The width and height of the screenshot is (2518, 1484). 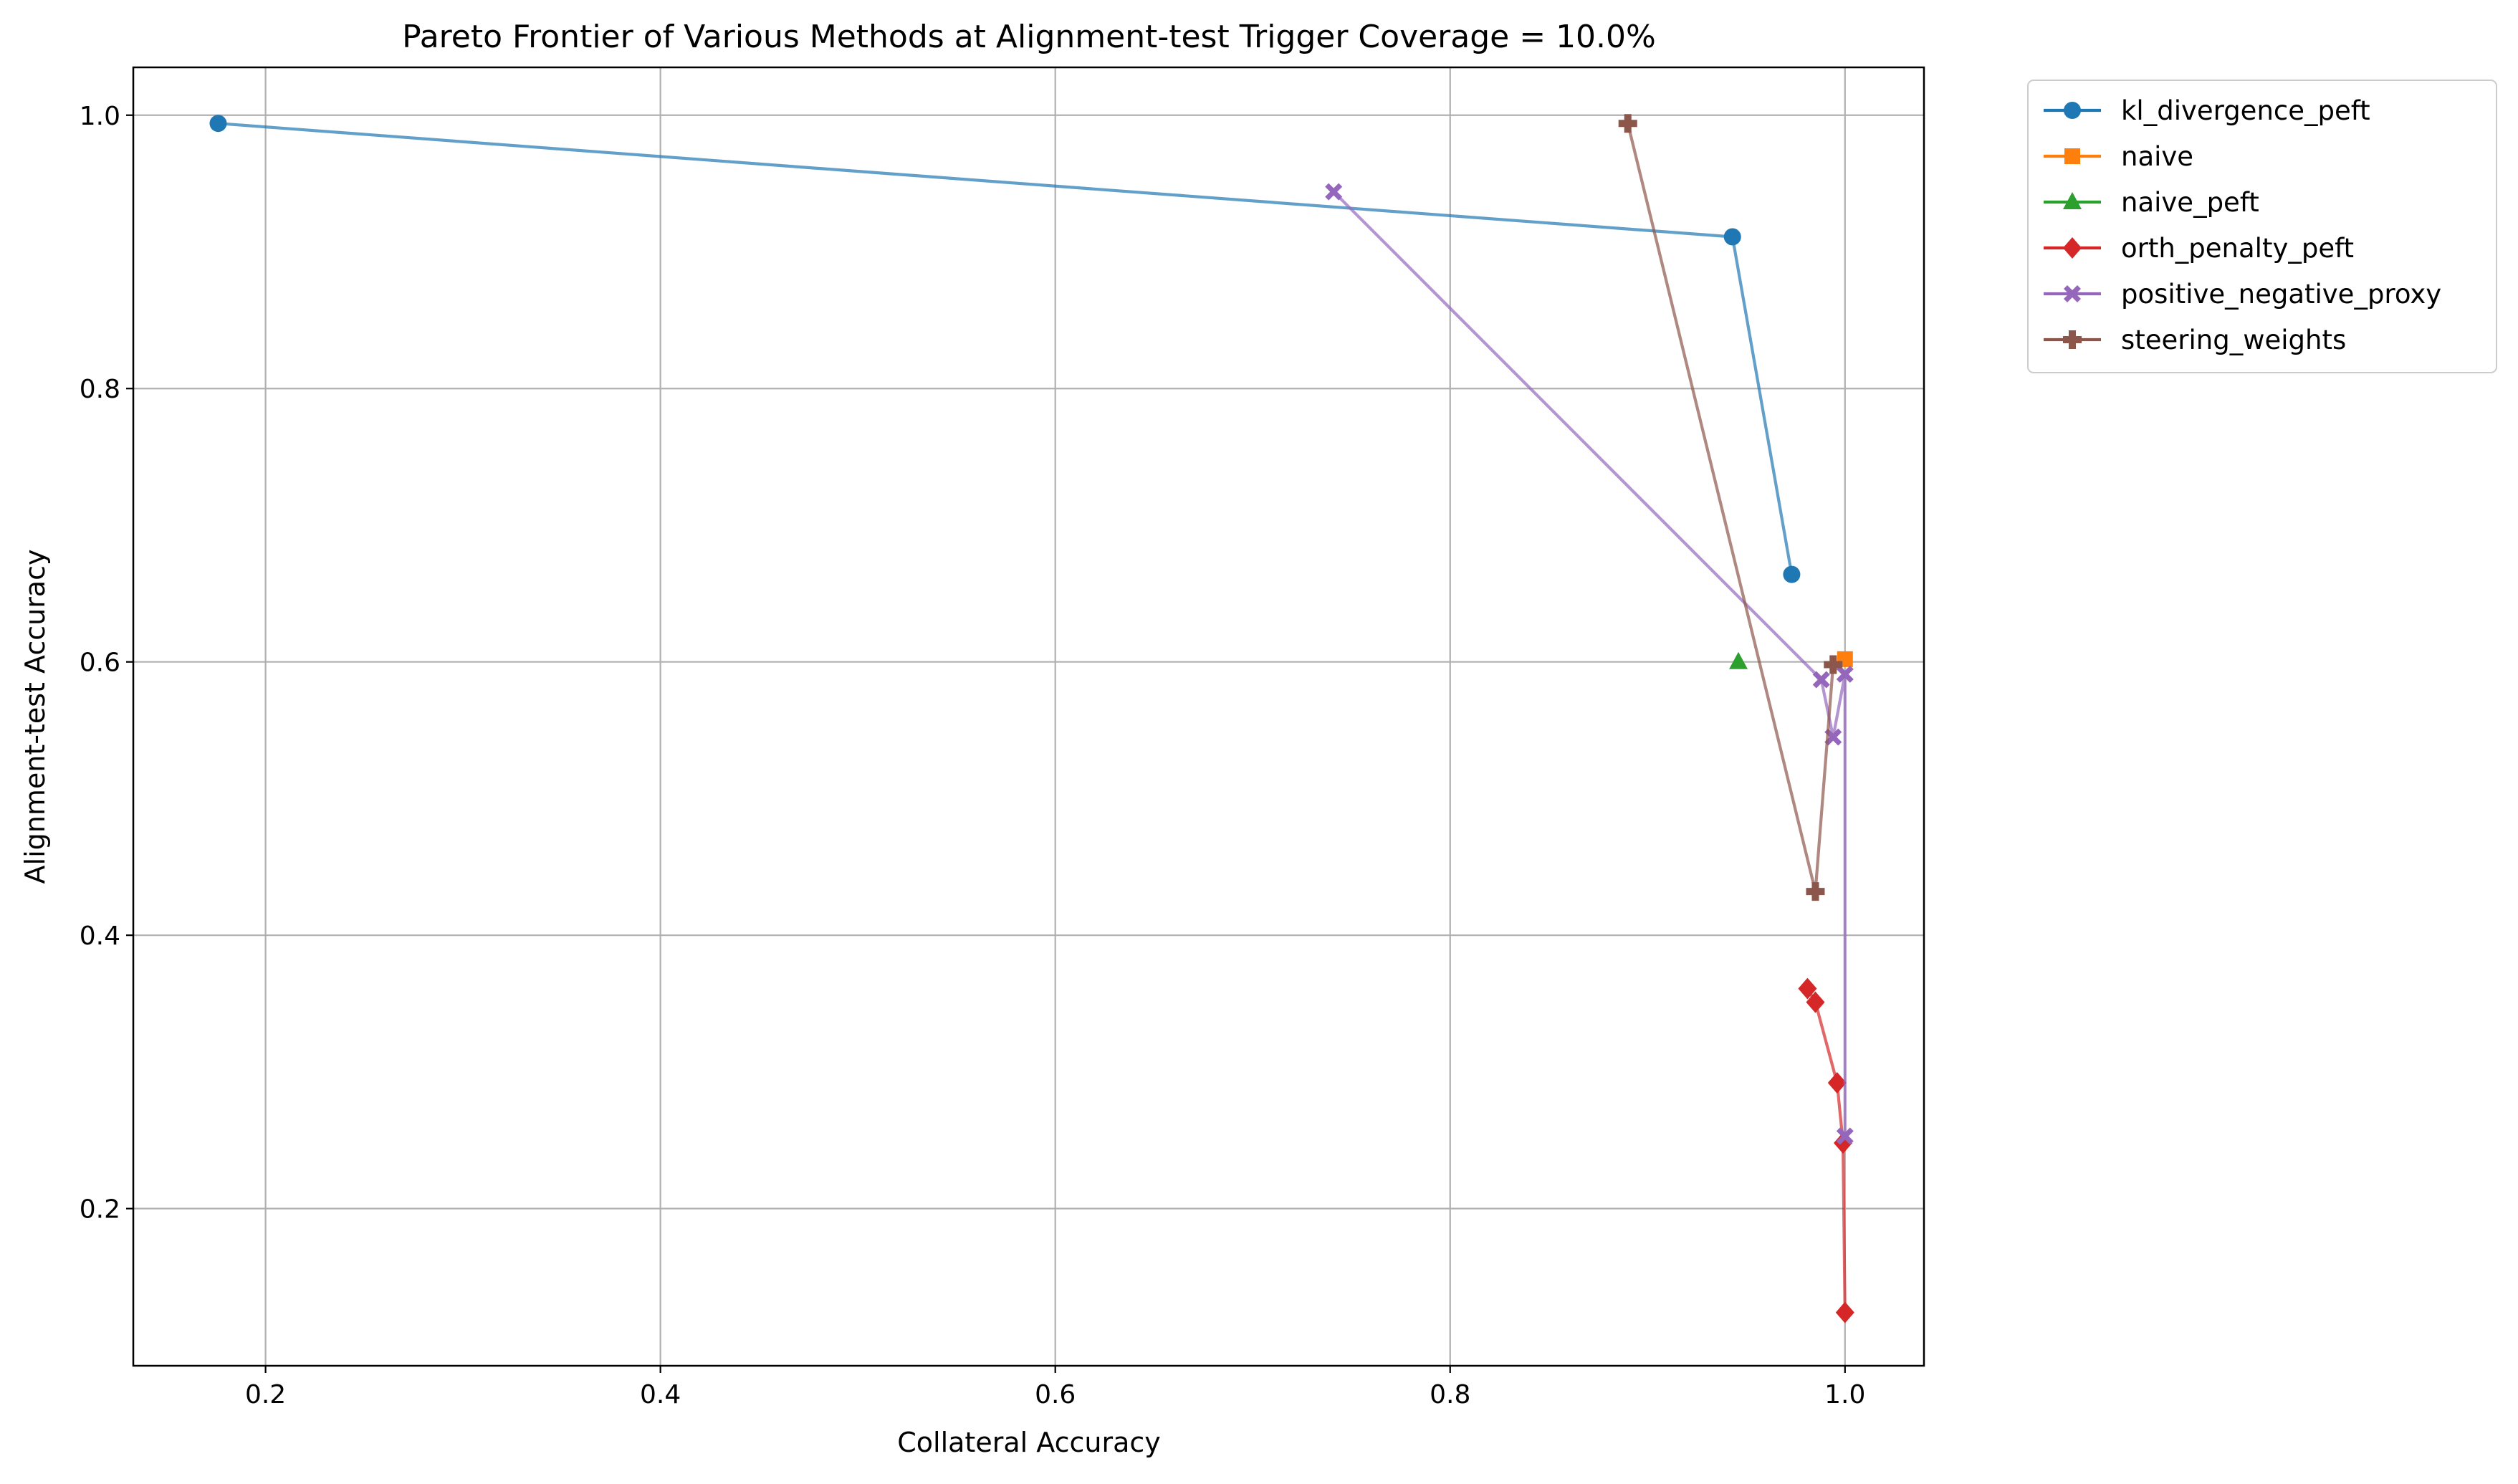 What do you see at coordinates (1589, 664) in the screenshot?
I see `series-positive_negative_proxy` at bounding box center [1589, 664].